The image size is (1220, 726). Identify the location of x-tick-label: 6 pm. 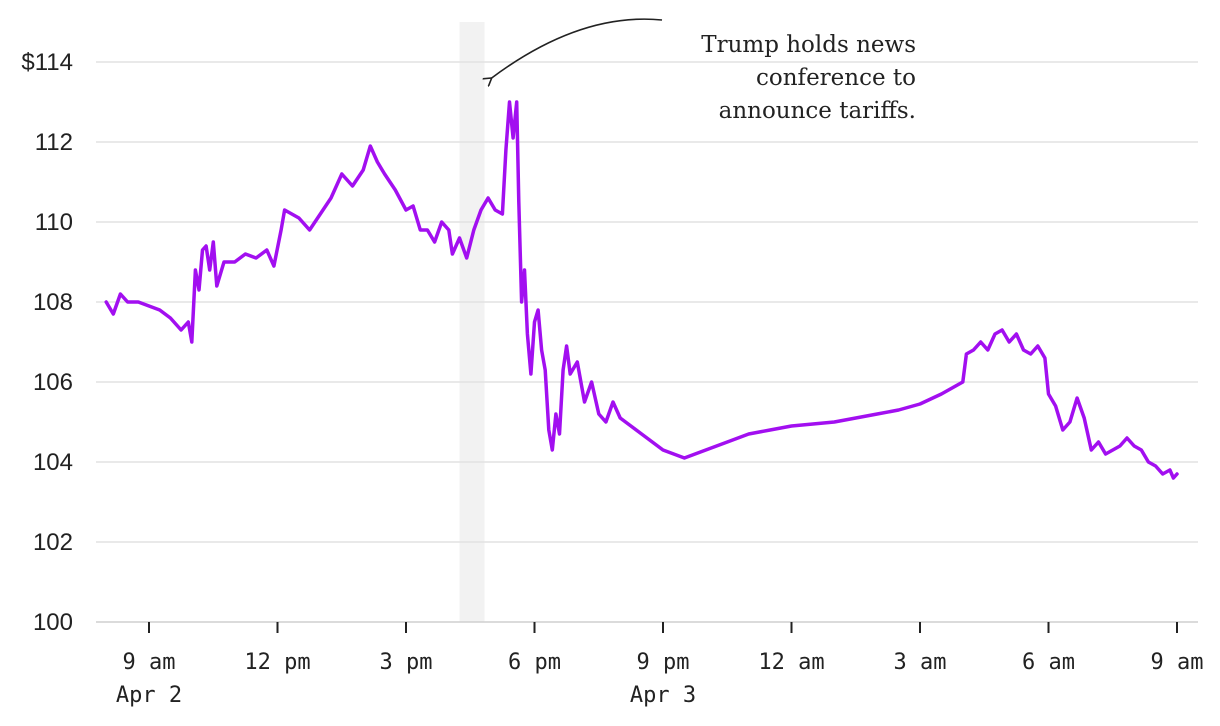
(534, 662).